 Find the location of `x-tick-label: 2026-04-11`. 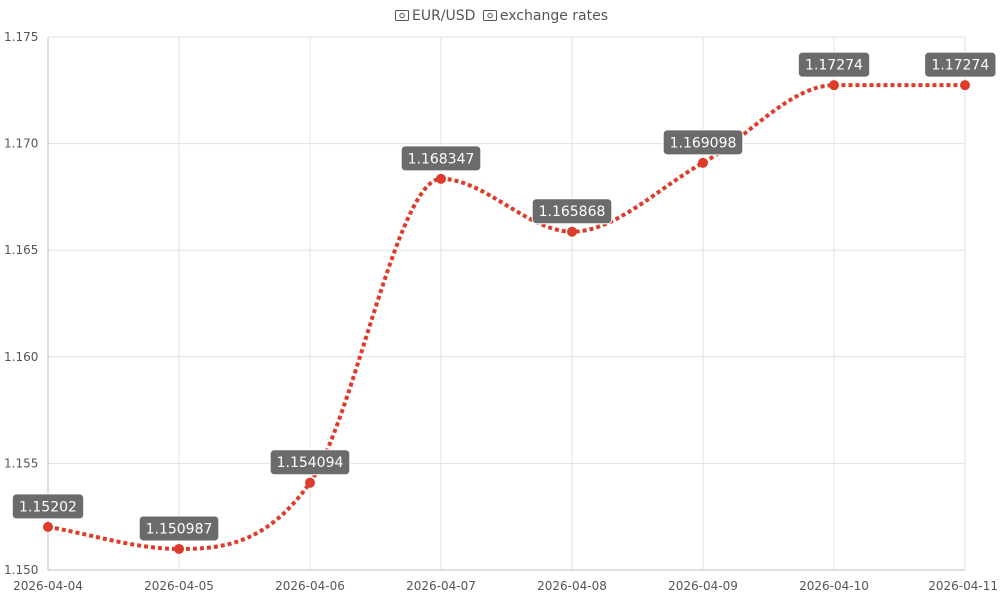

x-tick-label: 2026-04-11 is located at coordinates (963, 586).